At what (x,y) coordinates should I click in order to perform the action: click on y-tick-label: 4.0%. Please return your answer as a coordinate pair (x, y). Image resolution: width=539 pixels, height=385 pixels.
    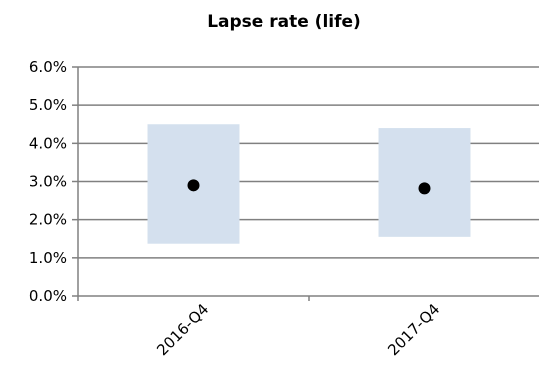
    Looking at the image, I should click on (48, 143).